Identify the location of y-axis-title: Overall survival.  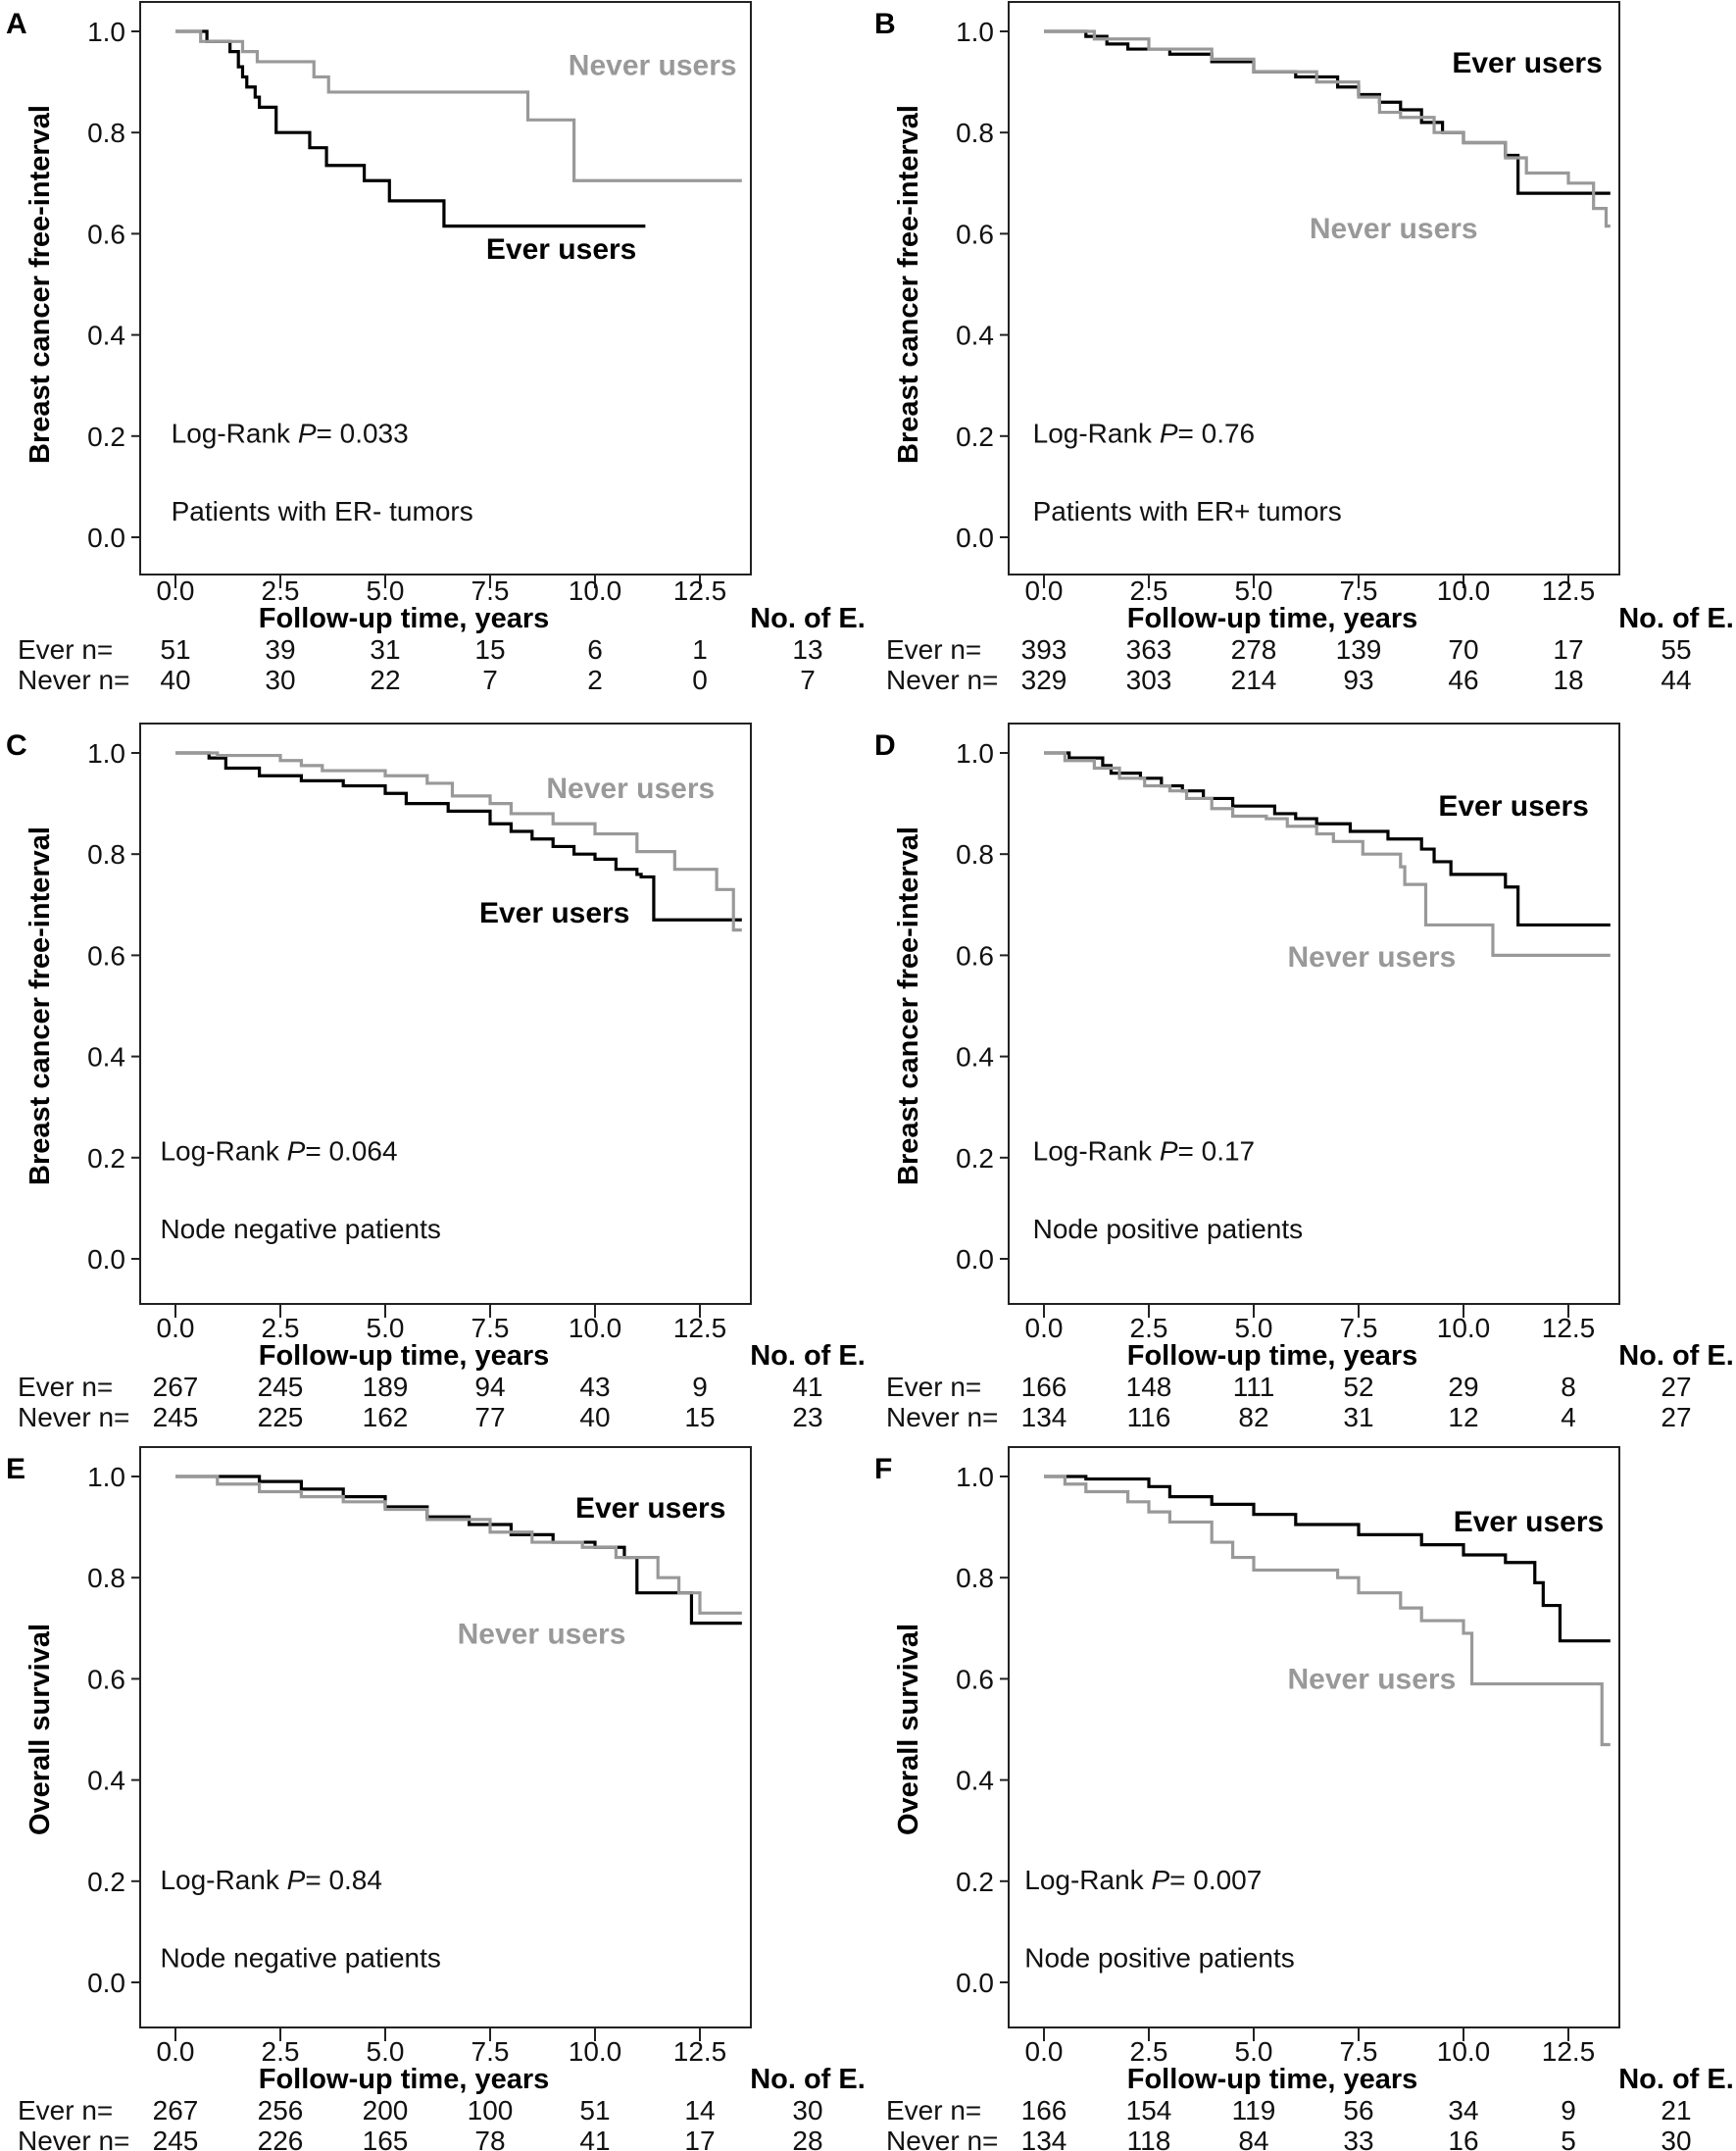
(40, 1729).